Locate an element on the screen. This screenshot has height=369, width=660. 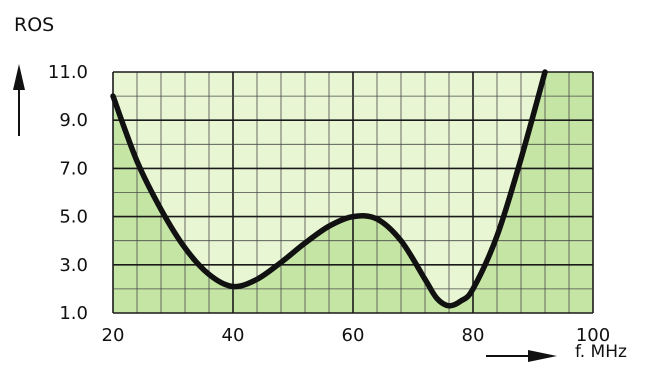
x-tick-label: 80 is located at coordinates (473, 335).